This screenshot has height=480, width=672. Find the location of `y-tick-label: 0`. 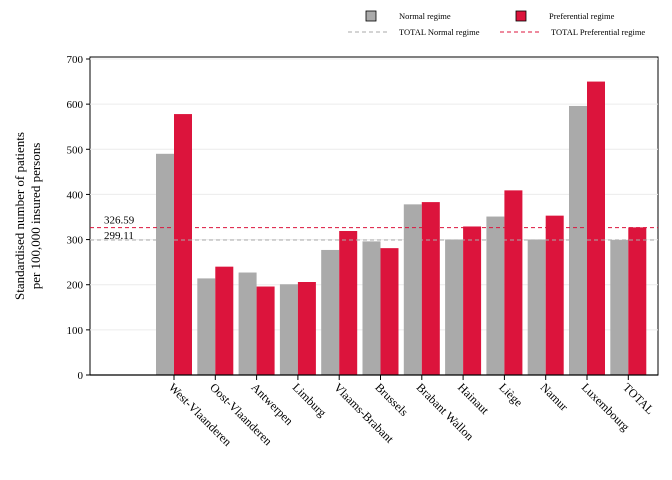

y-tick-label: 0 is located at coordinates (81, 376).